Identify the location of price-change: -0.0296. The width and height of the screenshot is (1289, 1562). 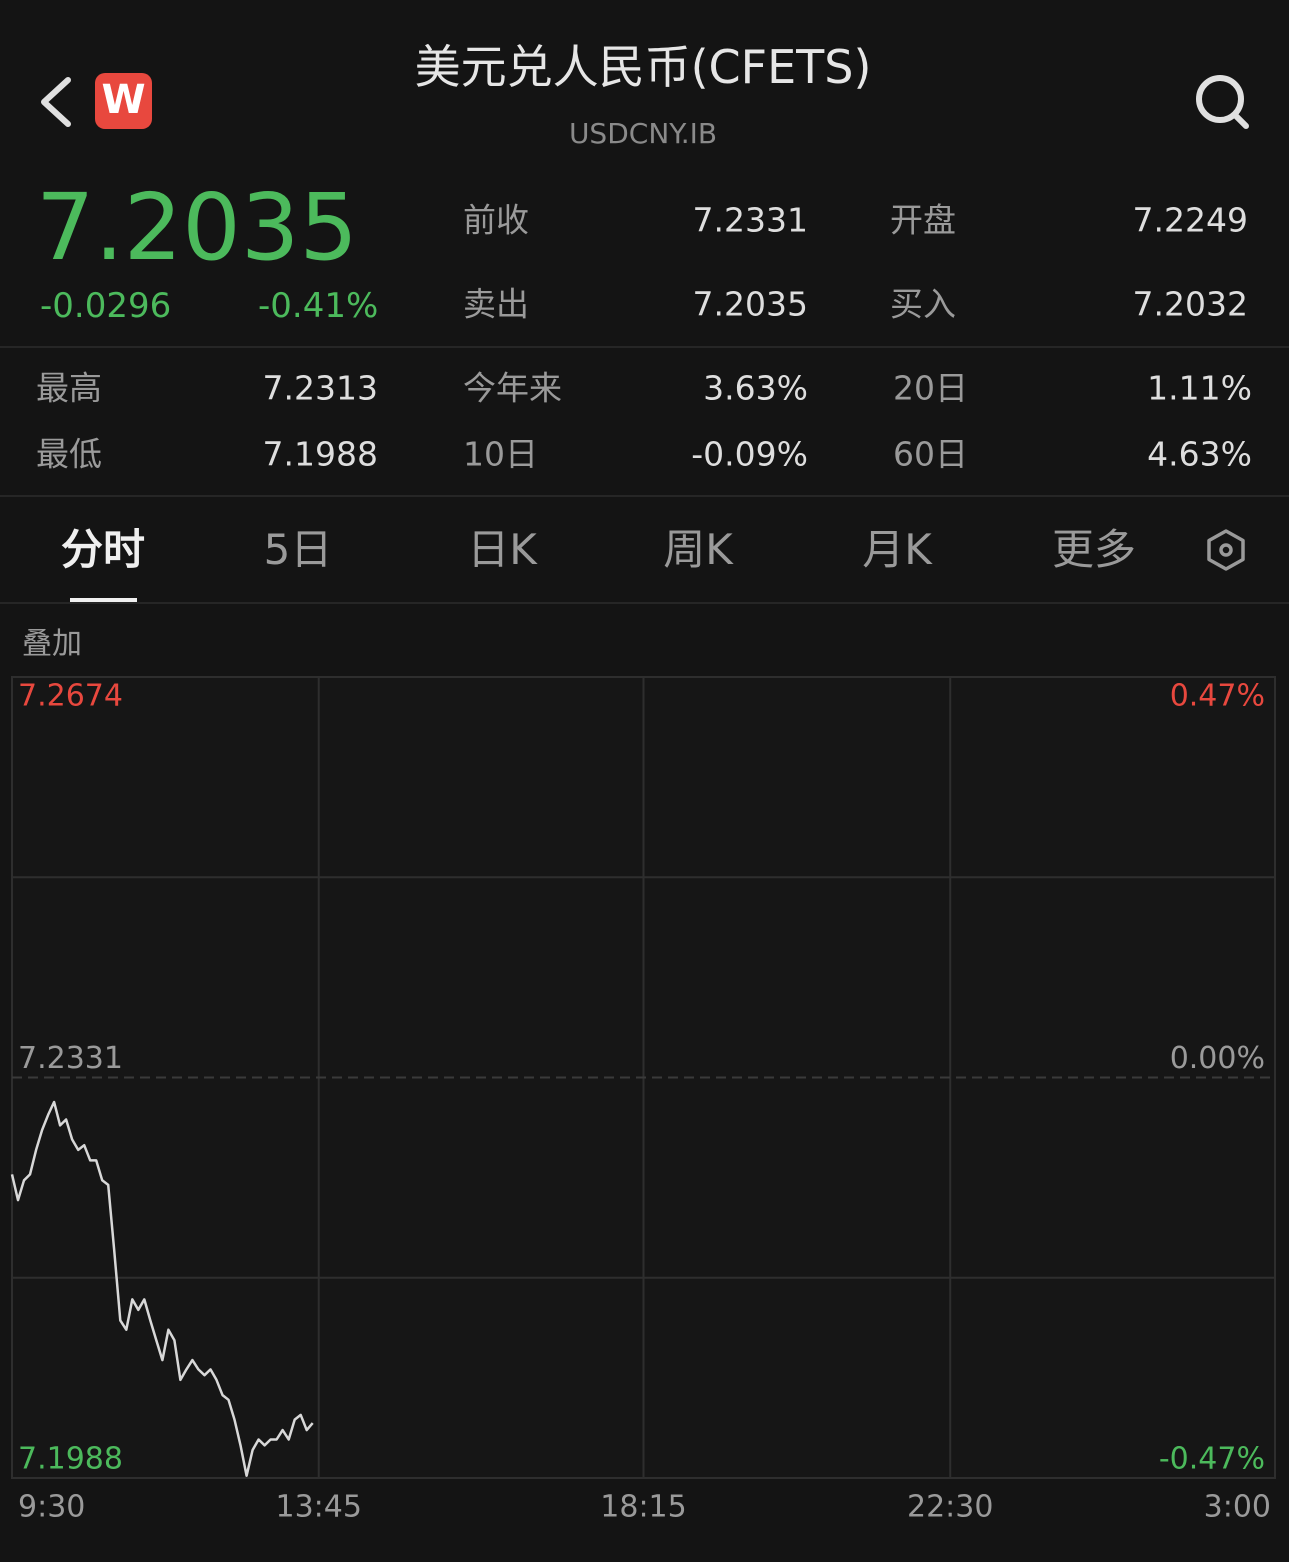
(106, 306).